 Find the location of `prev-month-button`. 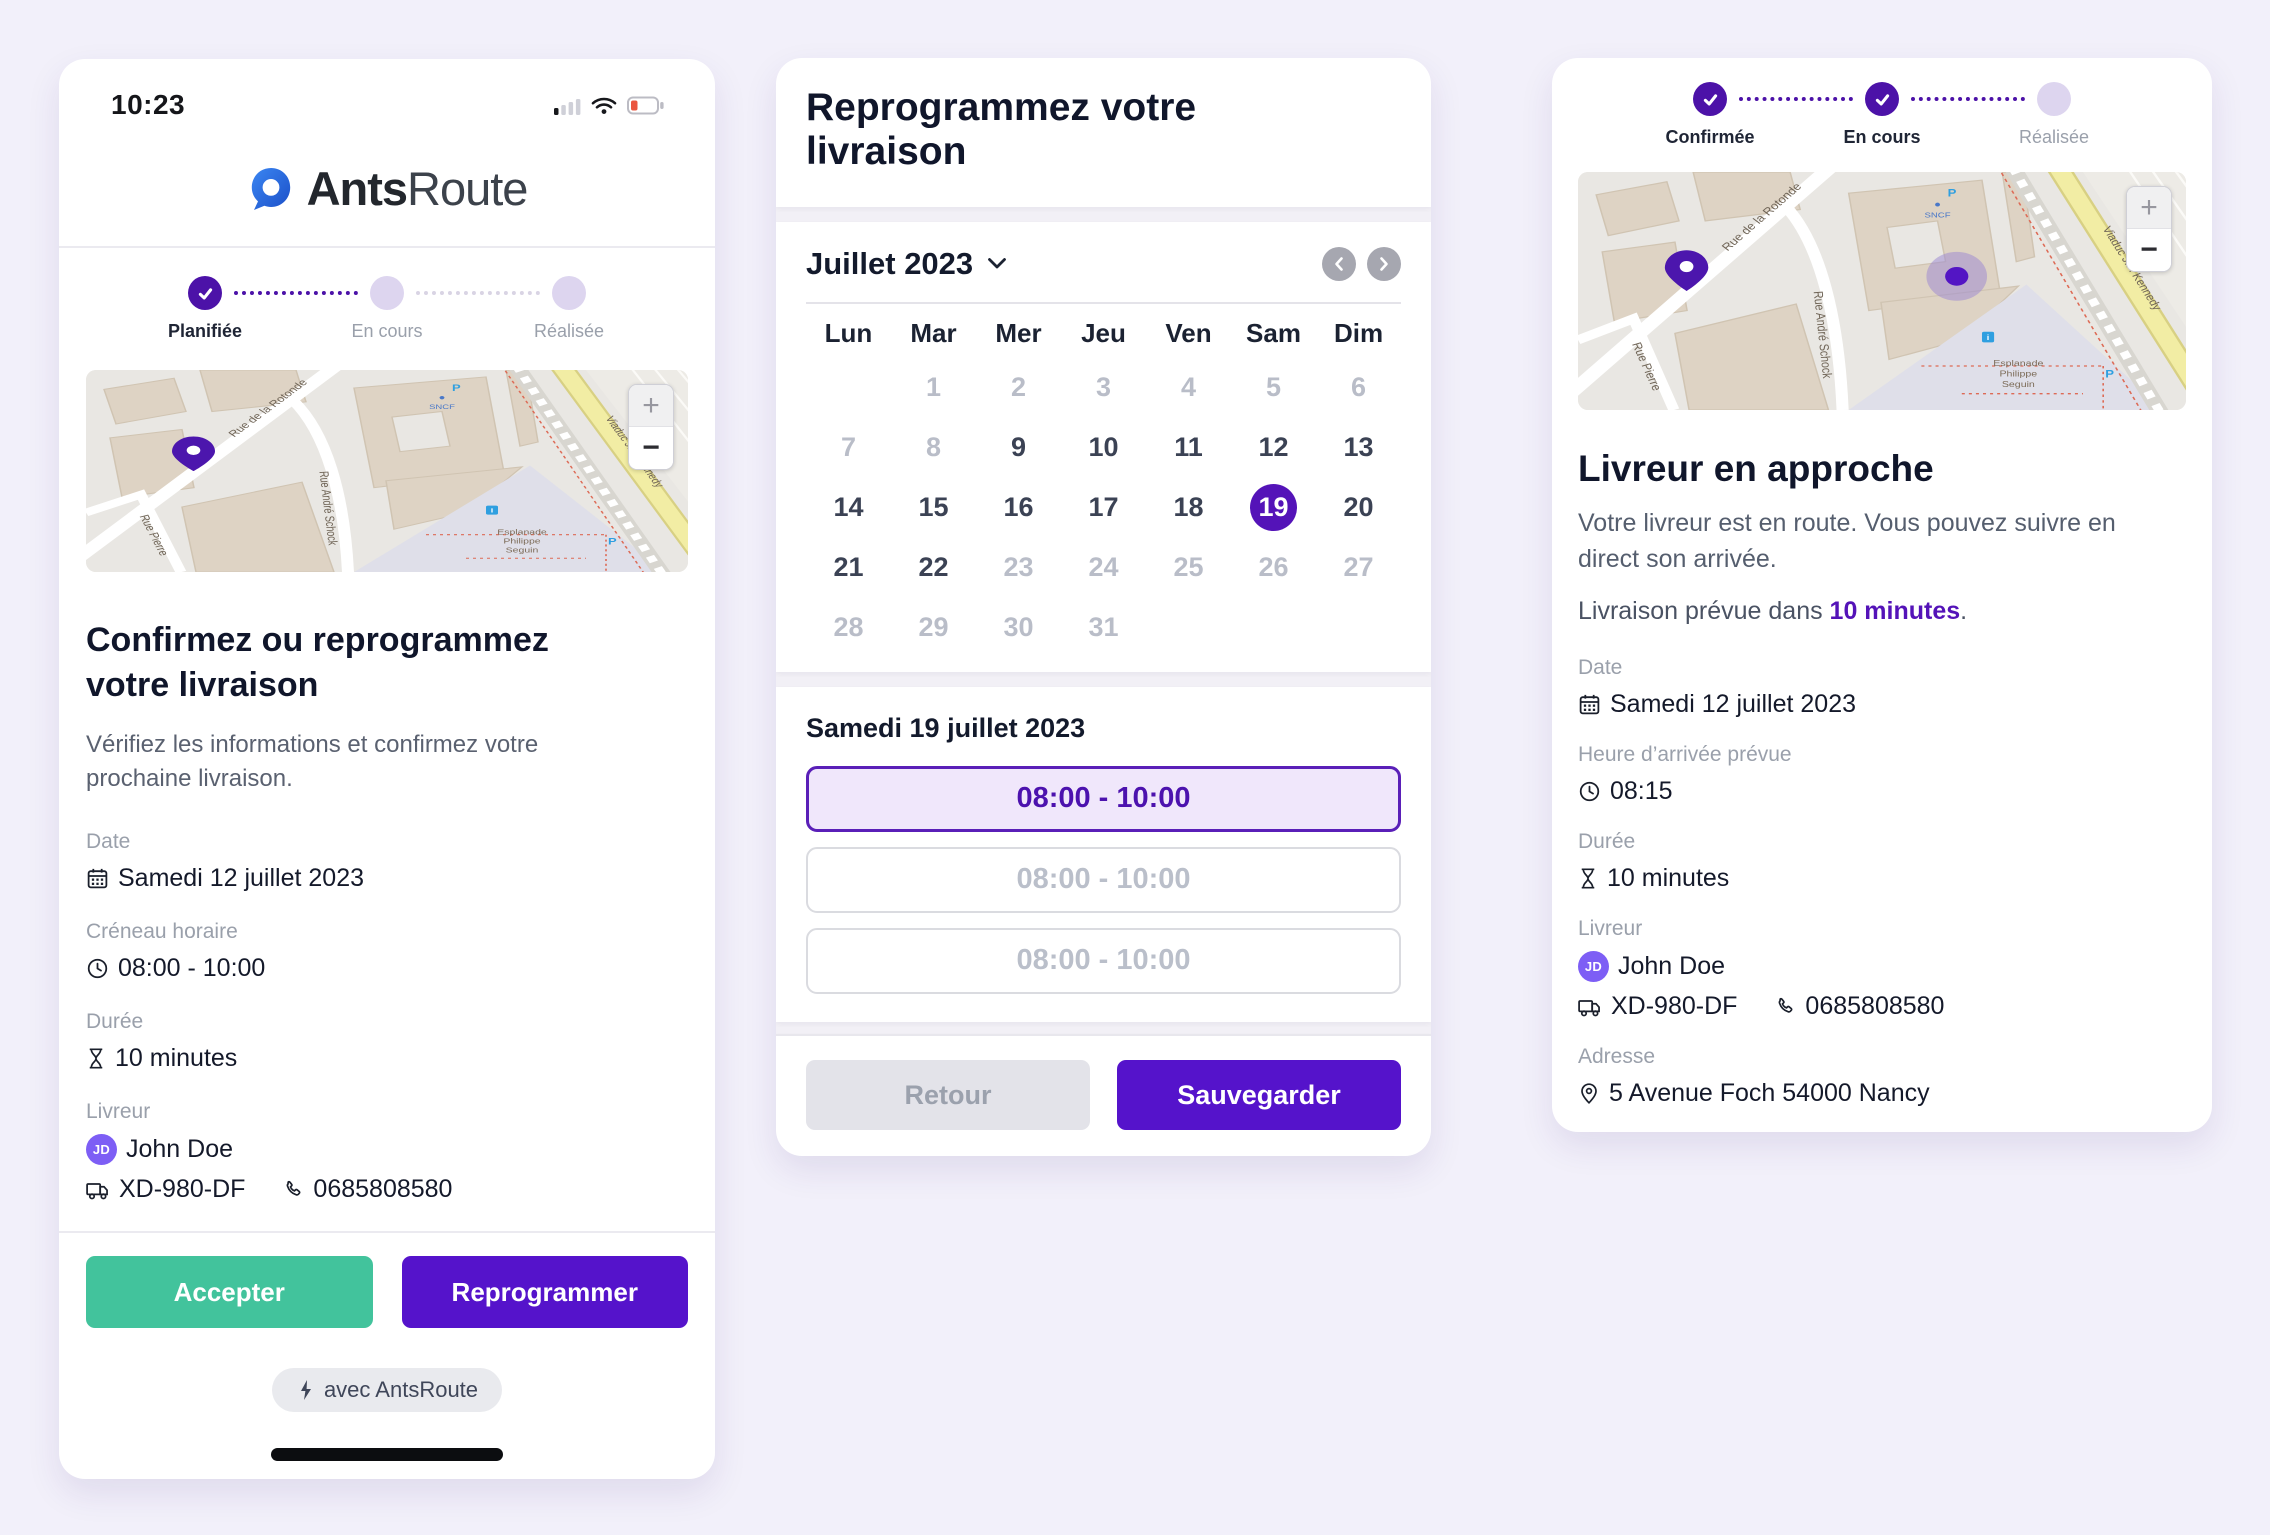

prev-month-button is located at coordinates (1339, 263).